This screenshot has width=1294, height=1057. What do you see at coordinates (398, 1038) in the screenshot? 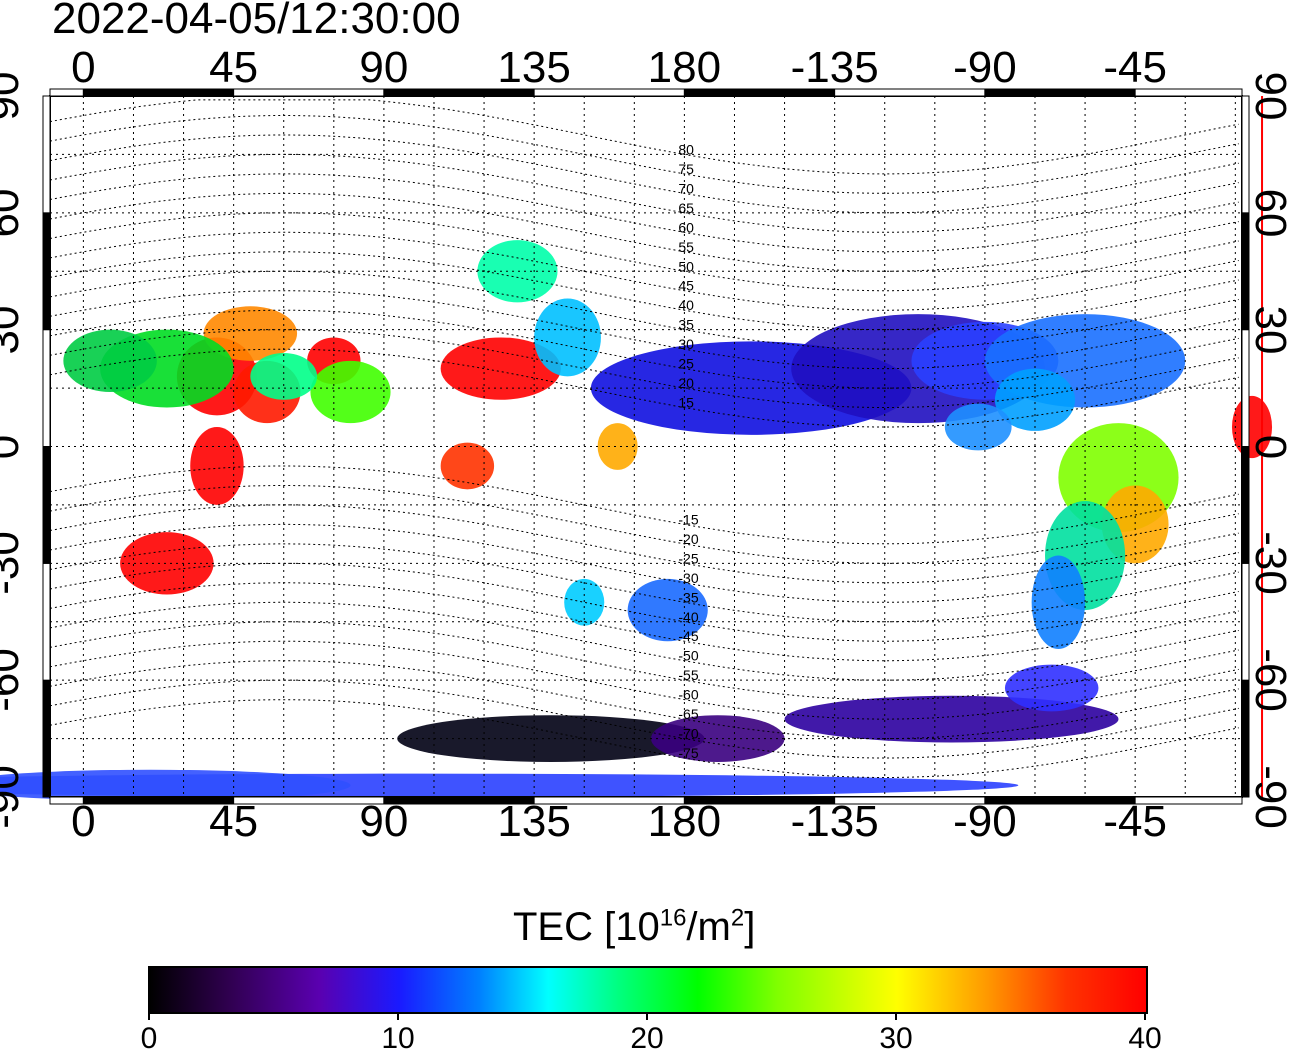
I see `colorbar-tick-label: 10` at bounding box center [398, 1038].